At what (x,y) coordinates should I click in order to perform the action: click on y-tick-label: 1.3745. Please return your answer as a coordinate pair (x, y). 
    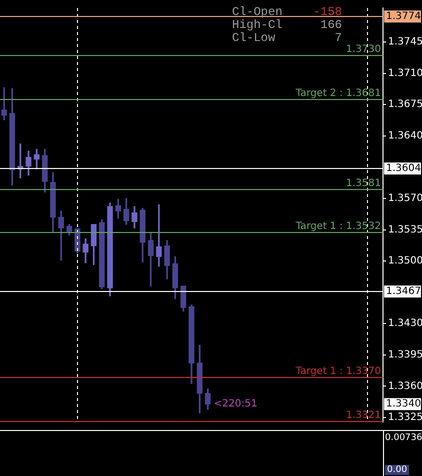
    Looking at the image, I should click on (405, 42).